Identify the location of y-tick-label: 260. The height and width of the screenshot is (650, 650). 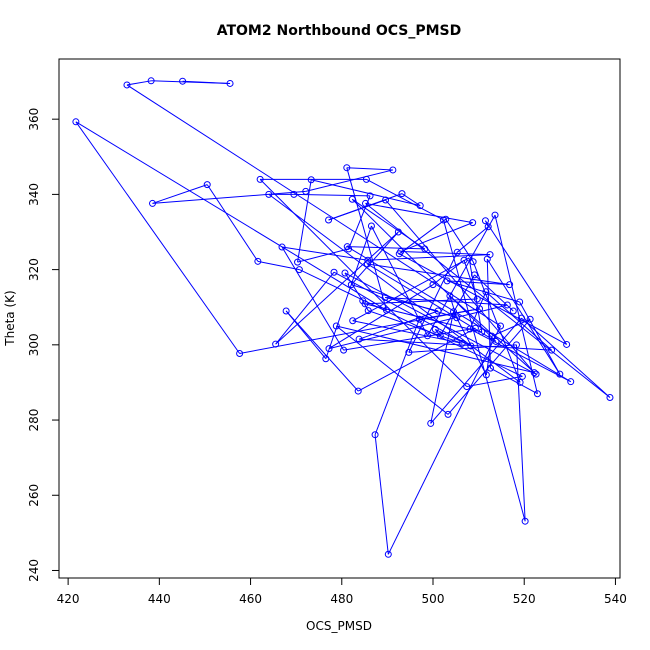
(34, 495).